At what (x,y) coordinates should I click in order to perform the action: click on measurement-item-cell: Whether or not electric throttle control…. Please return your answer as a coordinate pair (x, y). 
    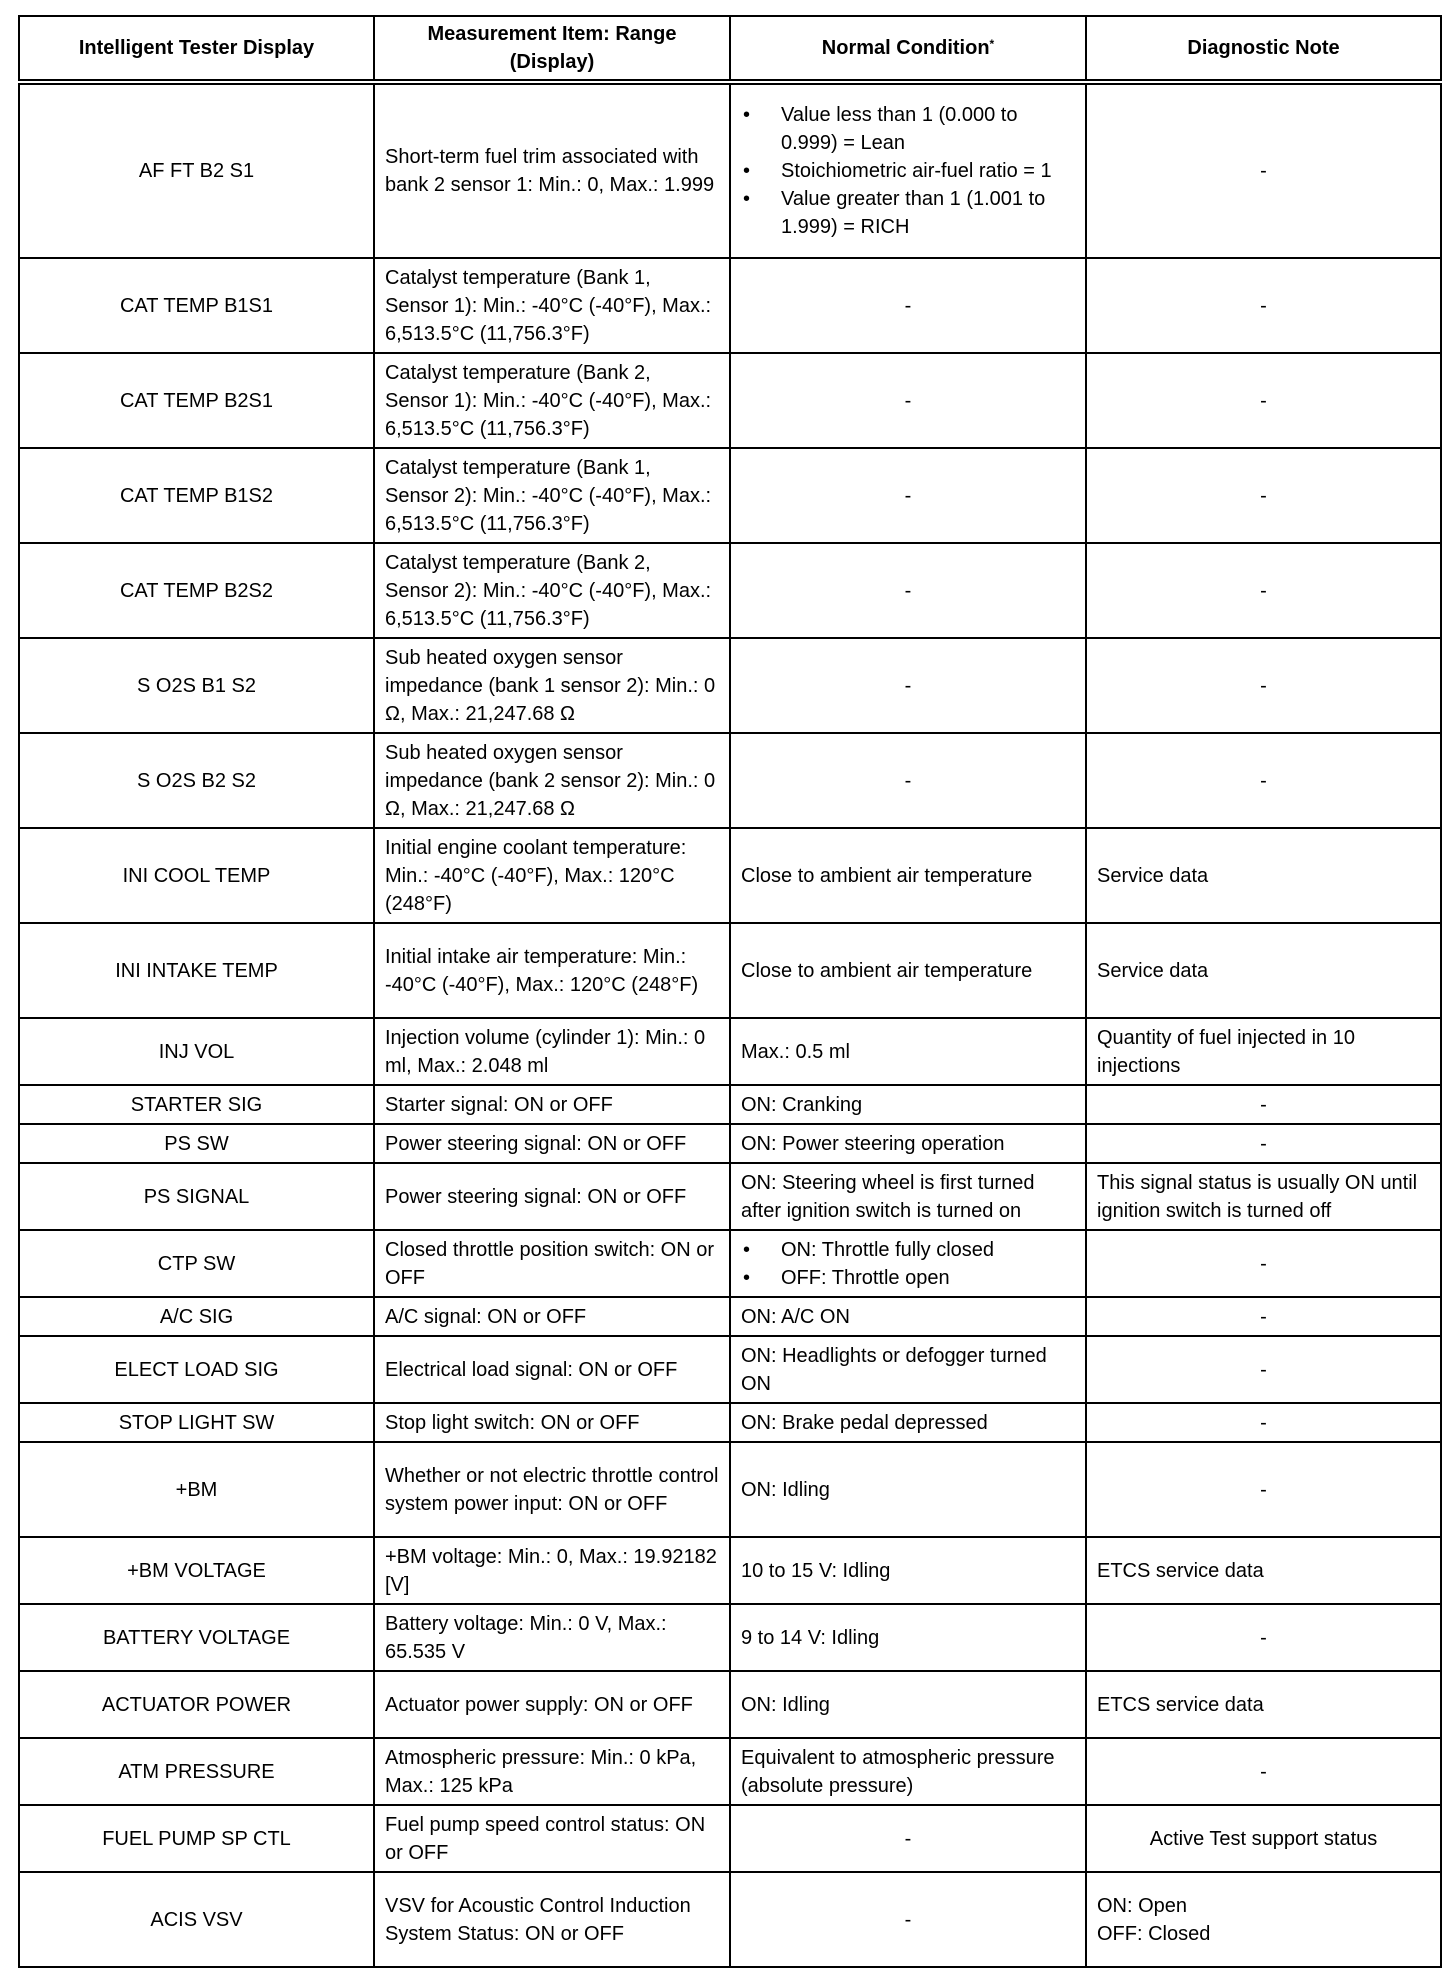
    Looking at the image, I should click on (552, 1489).